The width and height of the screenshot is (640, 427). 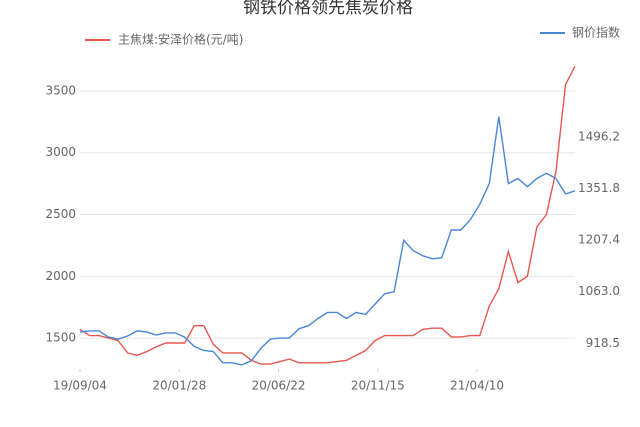 I want to click on y-tick-label: 2500, so click(x=60, y=214).